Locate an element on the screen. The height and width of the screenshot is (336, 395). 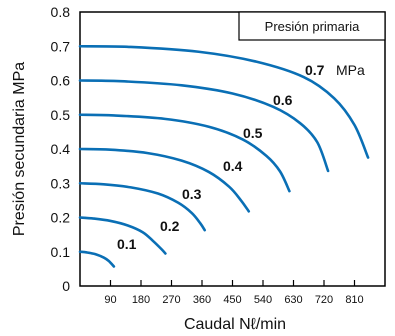
y-axis-label: Presión secundaria MPa is located at coordinates (19, 149).